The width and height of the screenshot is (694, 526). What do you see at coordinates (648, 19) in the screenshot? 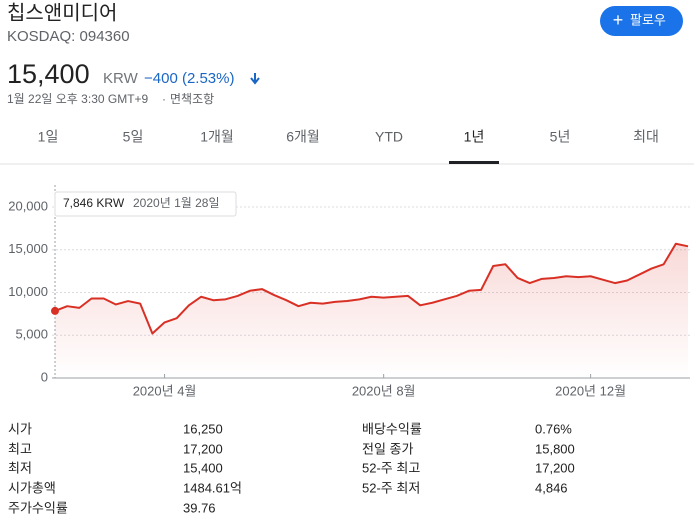
I see `follow-label: 팔로우` at bounding box center [648, 19].